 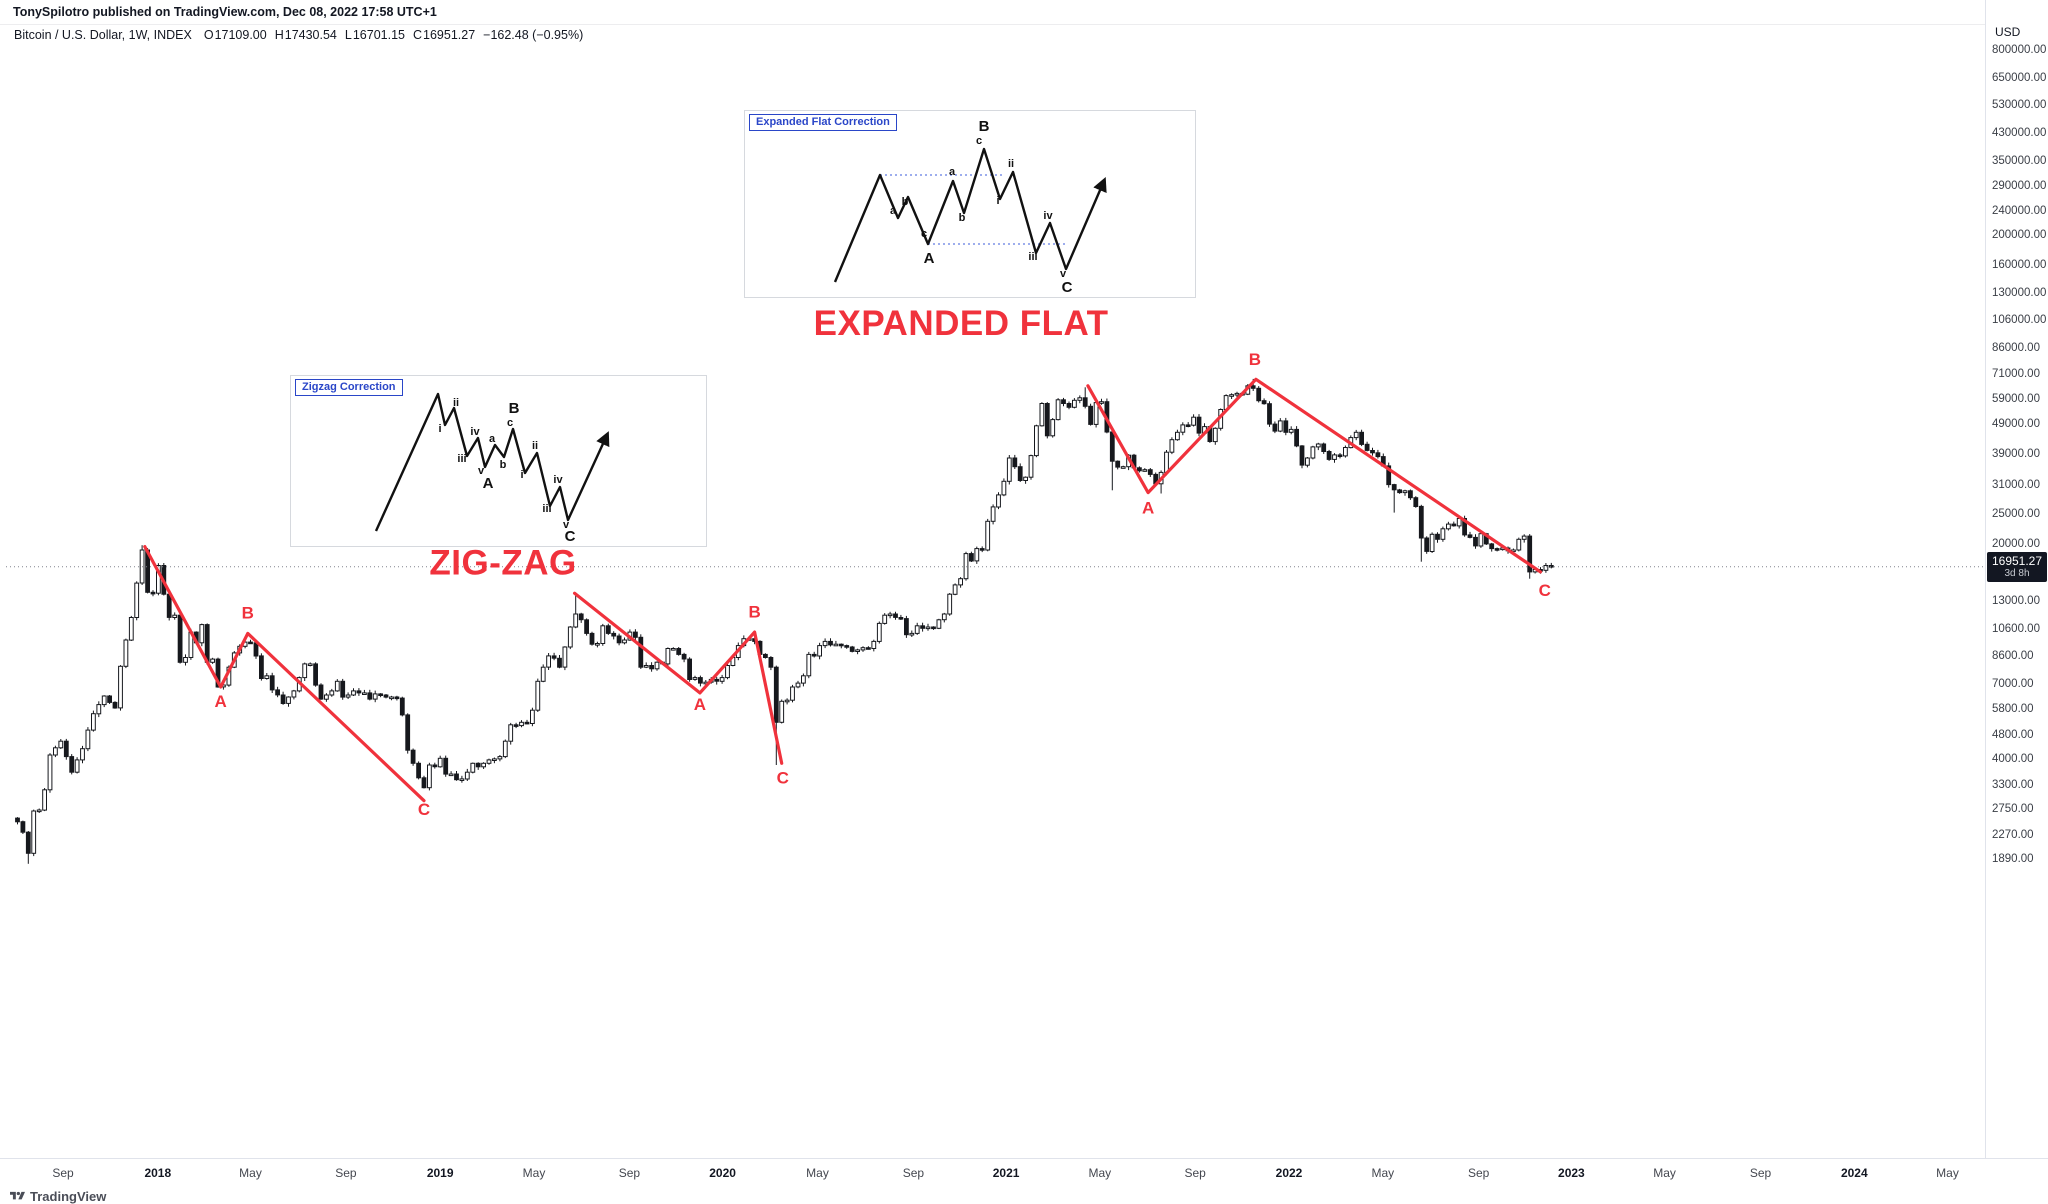 What do you see at coordinates (502, 562) in the screenshot?
I see `pattern-label: ZIG-ZAG` at bounding box center [502, 562].